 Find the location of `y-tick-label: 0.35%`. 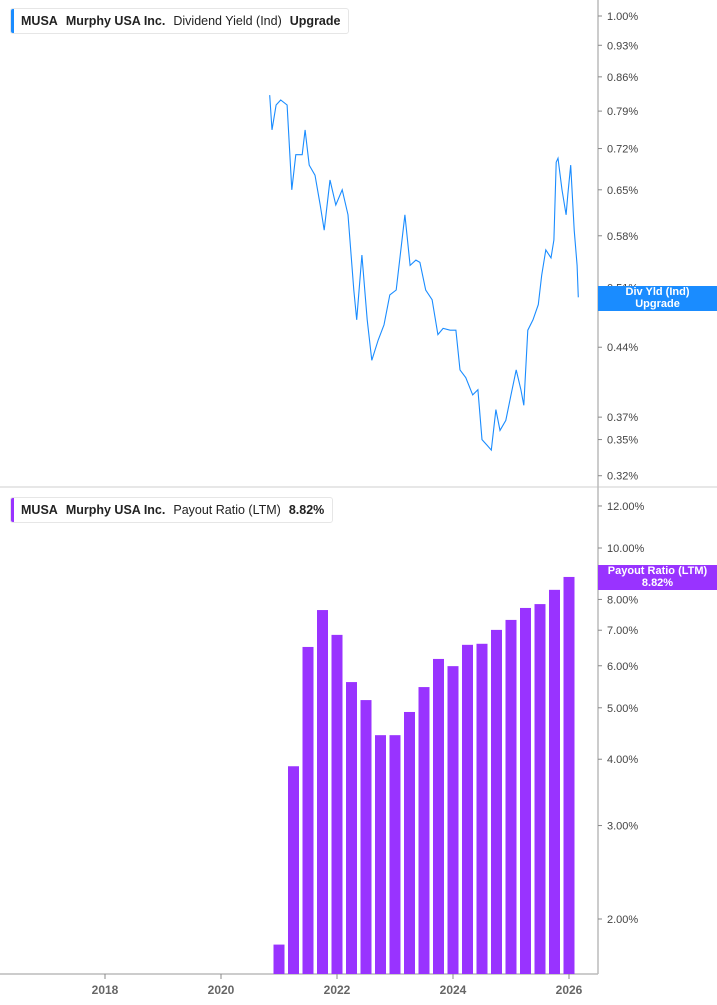

y-tick-label: 0.35% is located at coordinates (622, 441).